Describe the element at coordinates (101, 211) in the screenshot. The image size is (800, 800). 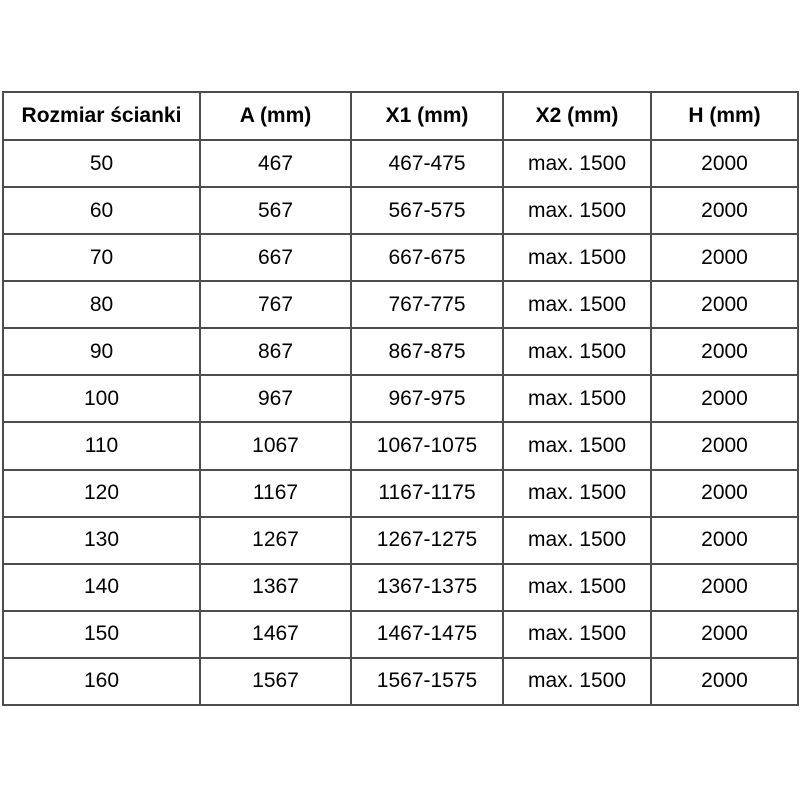
I see `cell-size: 60` at that location.